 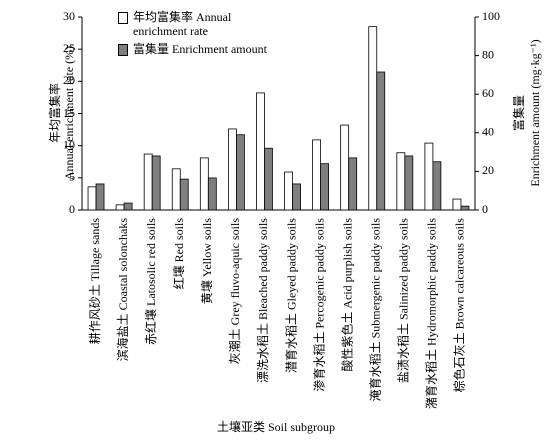 I want to click on x-axis-title: 土壤亚类 Soil subgroup, so click(x=276, y=426).